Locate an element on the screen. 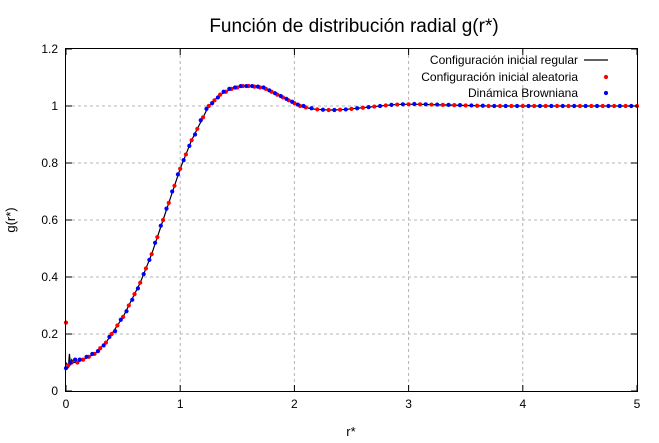  y-axis-label: g(r*) is located at coordinates (10, 219).